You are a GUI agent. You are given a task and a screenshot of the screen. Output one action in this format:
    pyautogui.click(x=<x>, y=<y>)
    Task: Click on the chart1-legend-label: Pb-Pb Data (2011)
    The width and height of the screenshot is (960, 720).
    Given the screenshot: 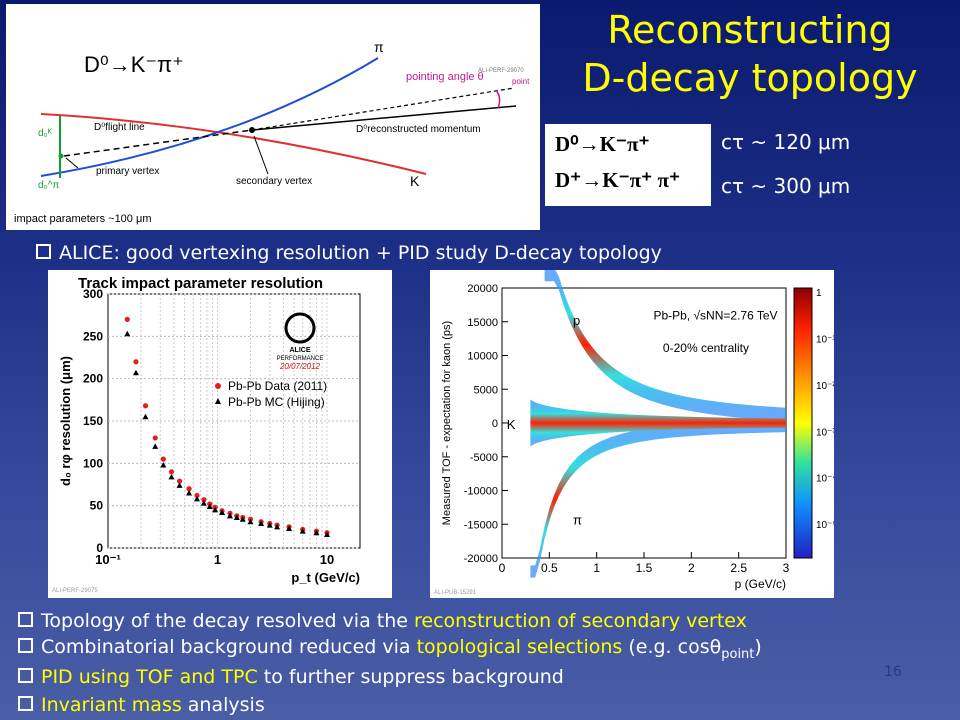 What is the action you would take?
    pyautogui.click(x=277, y=386)
    